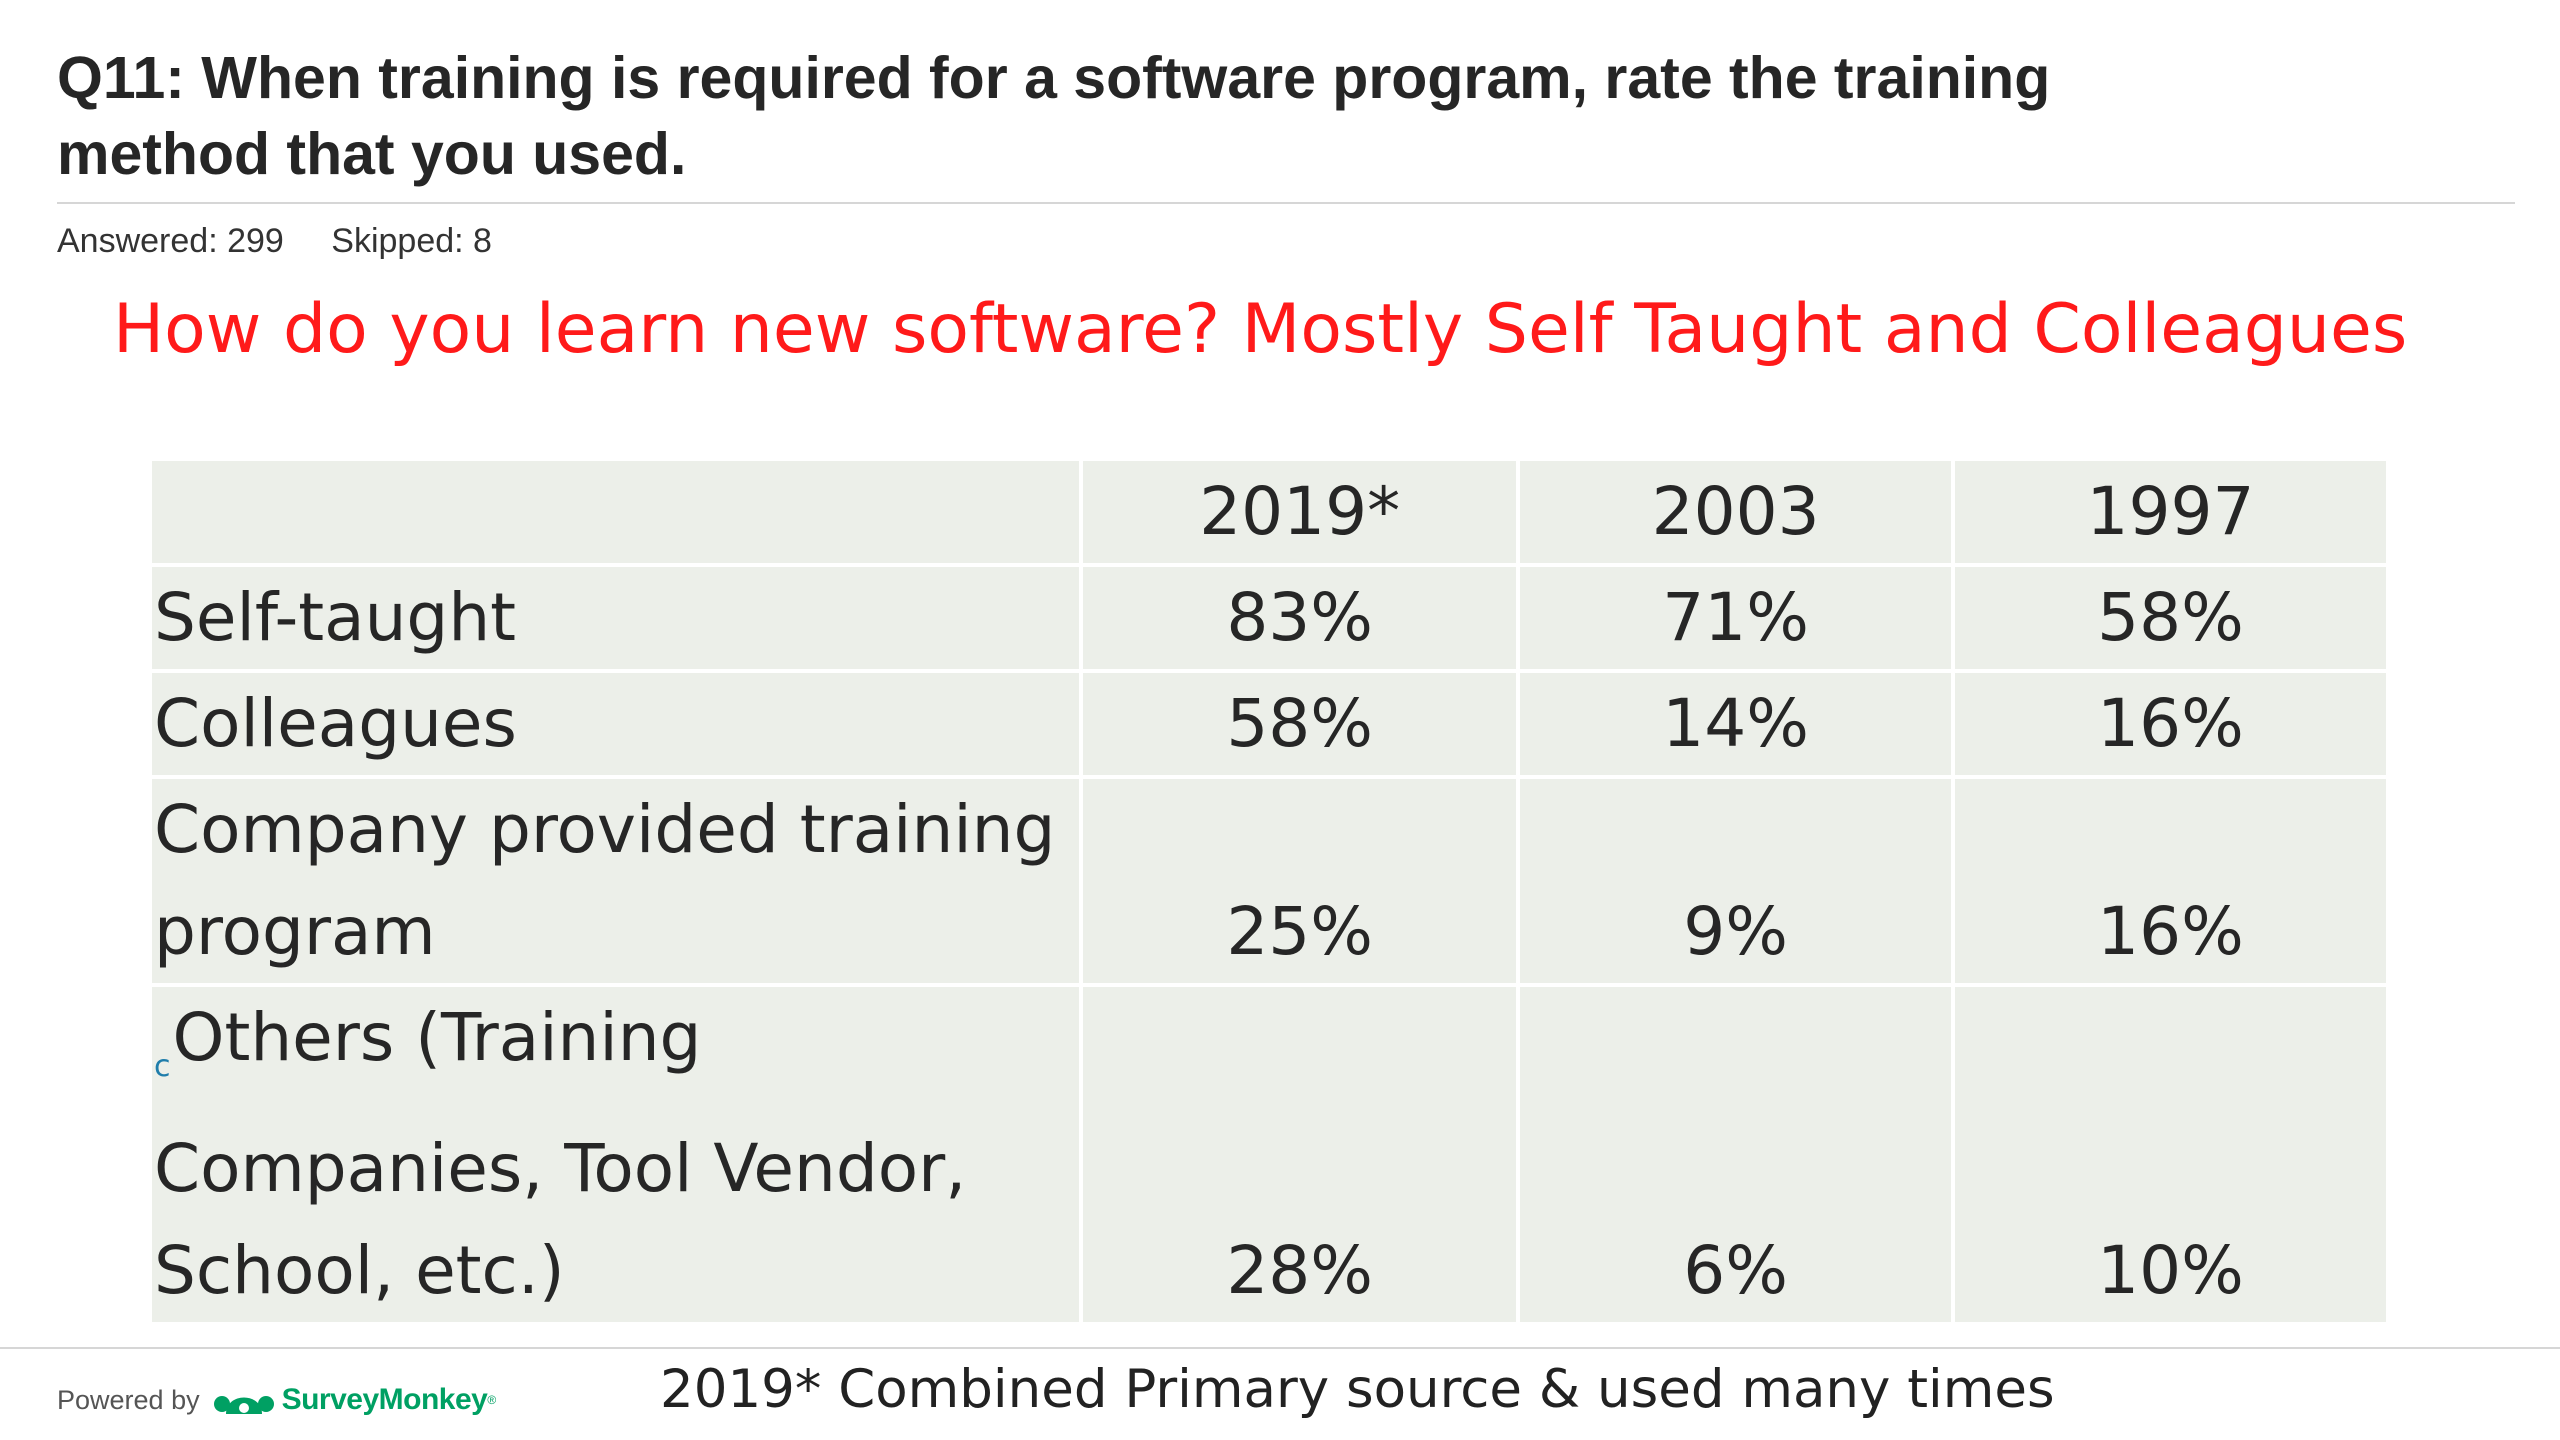 Image resolution: width=2560 pixels, height=1440 pixels. What do you see at coordinates (616, 512) in the screenshot?
I see `header-cell-empty` at bounding box center [616, 512].